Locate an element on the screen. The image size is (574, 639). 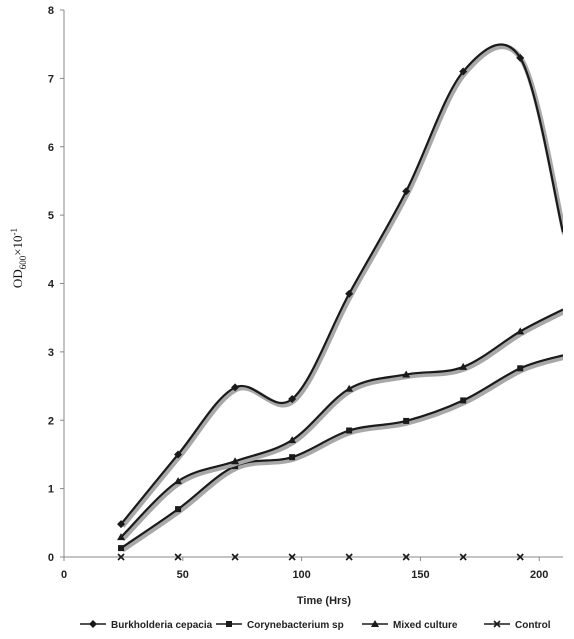
x-tick-label: 100 is located at coordinates (301, 575).